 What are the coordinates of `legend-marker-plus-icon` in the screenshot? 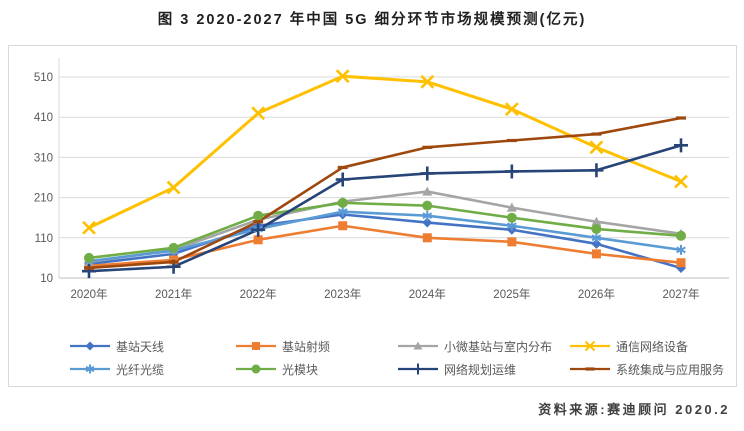 It's located at (418, 369).